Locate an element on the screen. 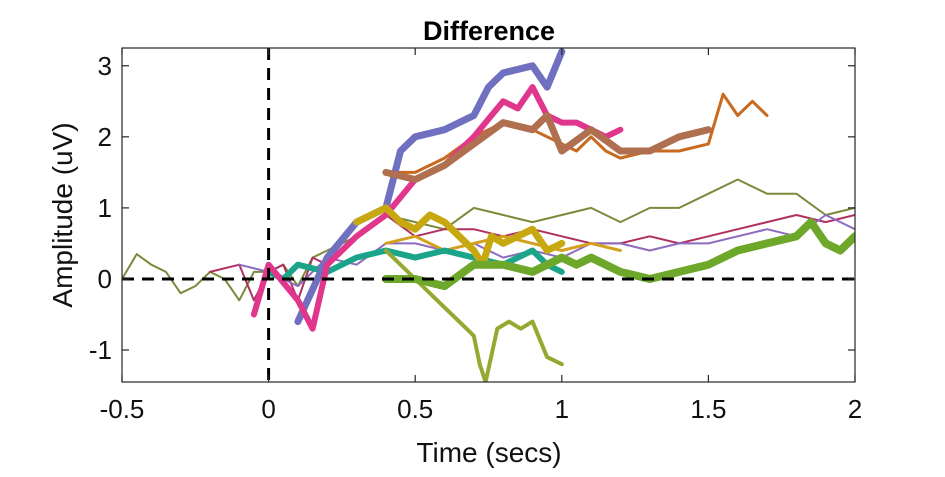 The image size is (945, 477). x-tick-label: 1 is located at coordinates (562, 409).